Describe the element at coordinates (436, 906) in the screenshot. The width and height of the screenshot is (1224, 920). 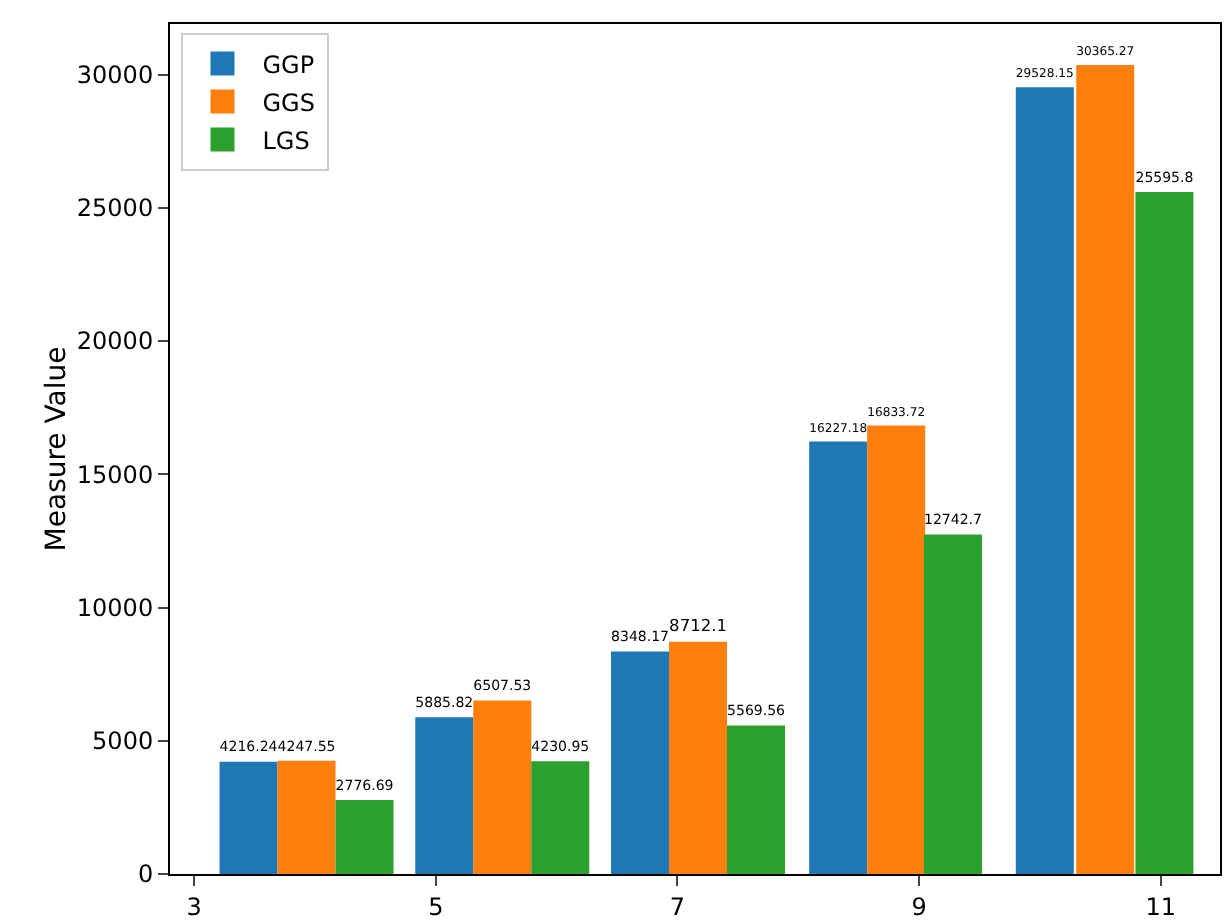
I see `x-tick-label: 5` at that location.